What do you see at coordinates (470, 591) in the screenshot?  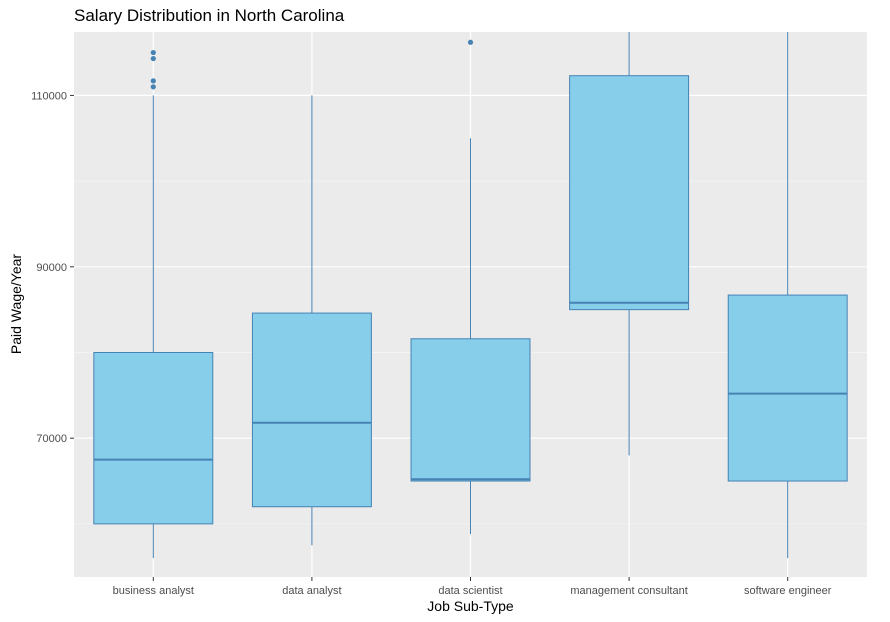 I see `x-tick-label: data scientist` at bounding box center [470, 591].